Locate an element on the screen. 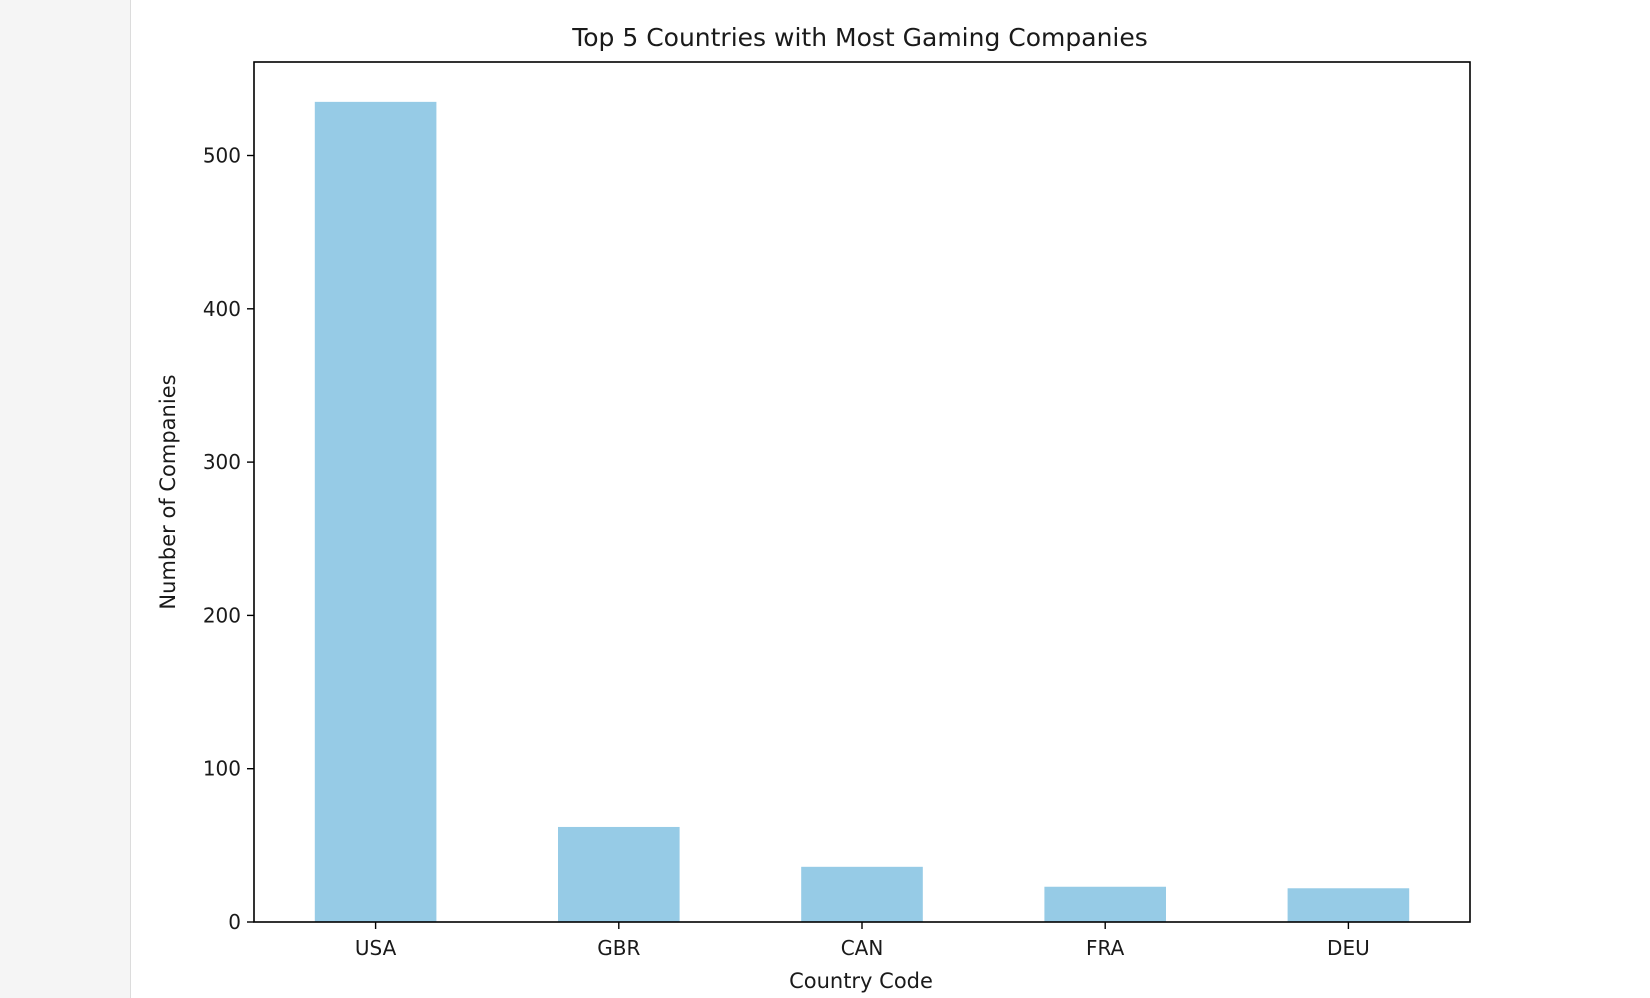  bar-deu is located at coordinates (1348, 905).